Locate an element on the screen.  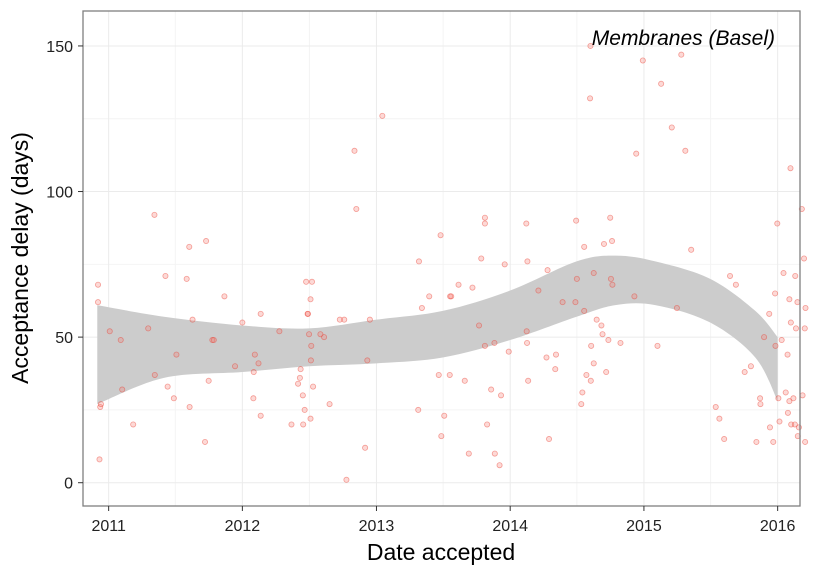
y-tick-label: 50 is located at coordinates (64, 338).